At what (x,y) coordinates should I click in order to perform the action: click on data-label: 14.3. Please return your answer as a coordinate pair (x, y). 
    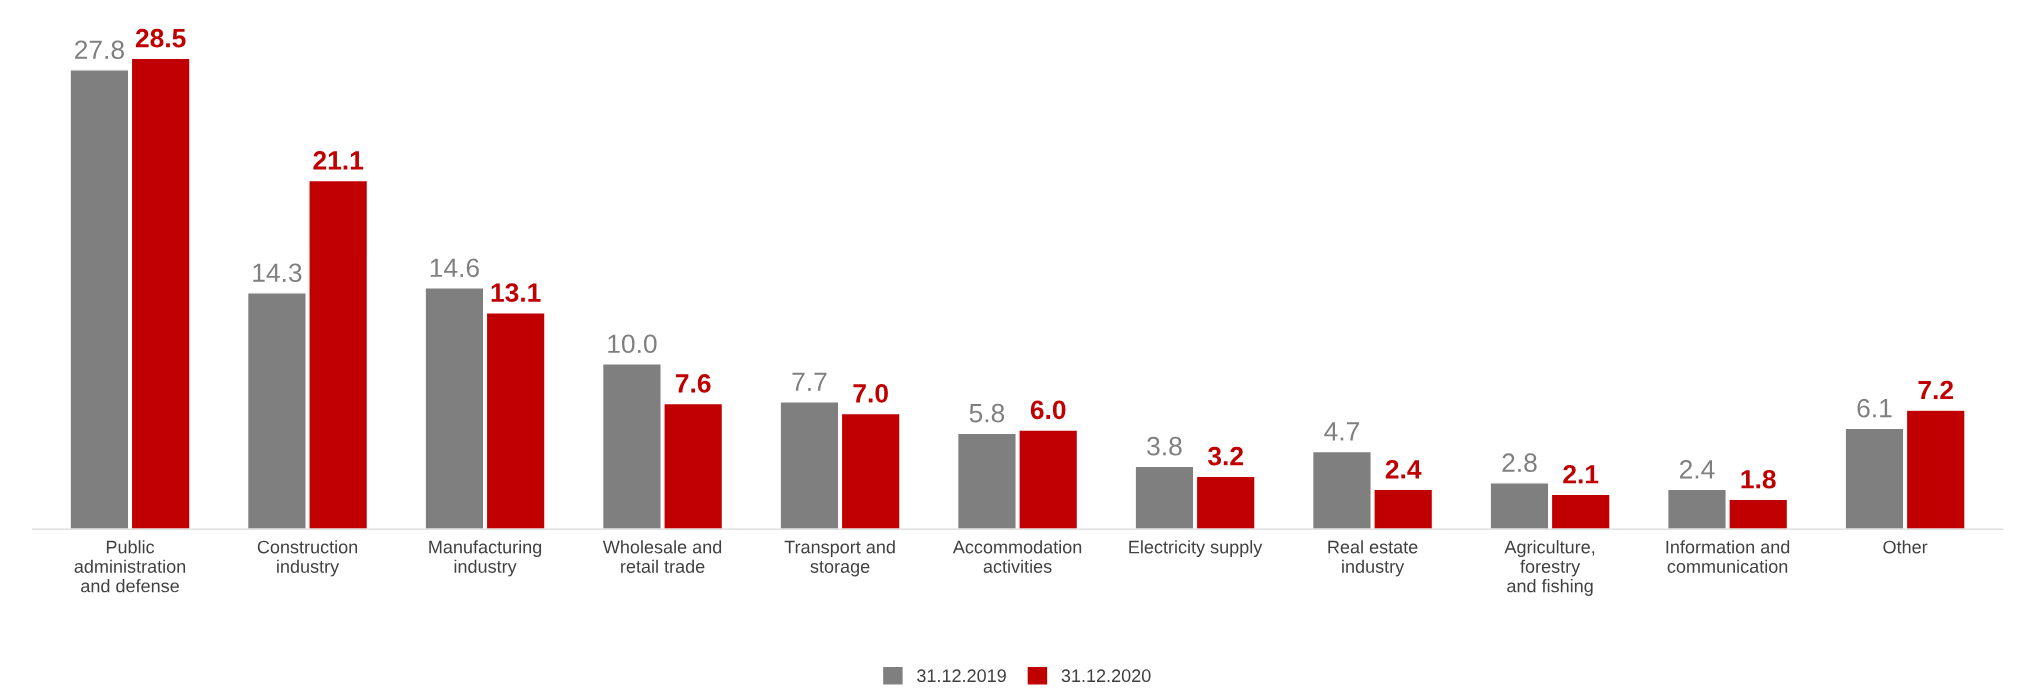
    Looking at the image, I should click on (277, 273).